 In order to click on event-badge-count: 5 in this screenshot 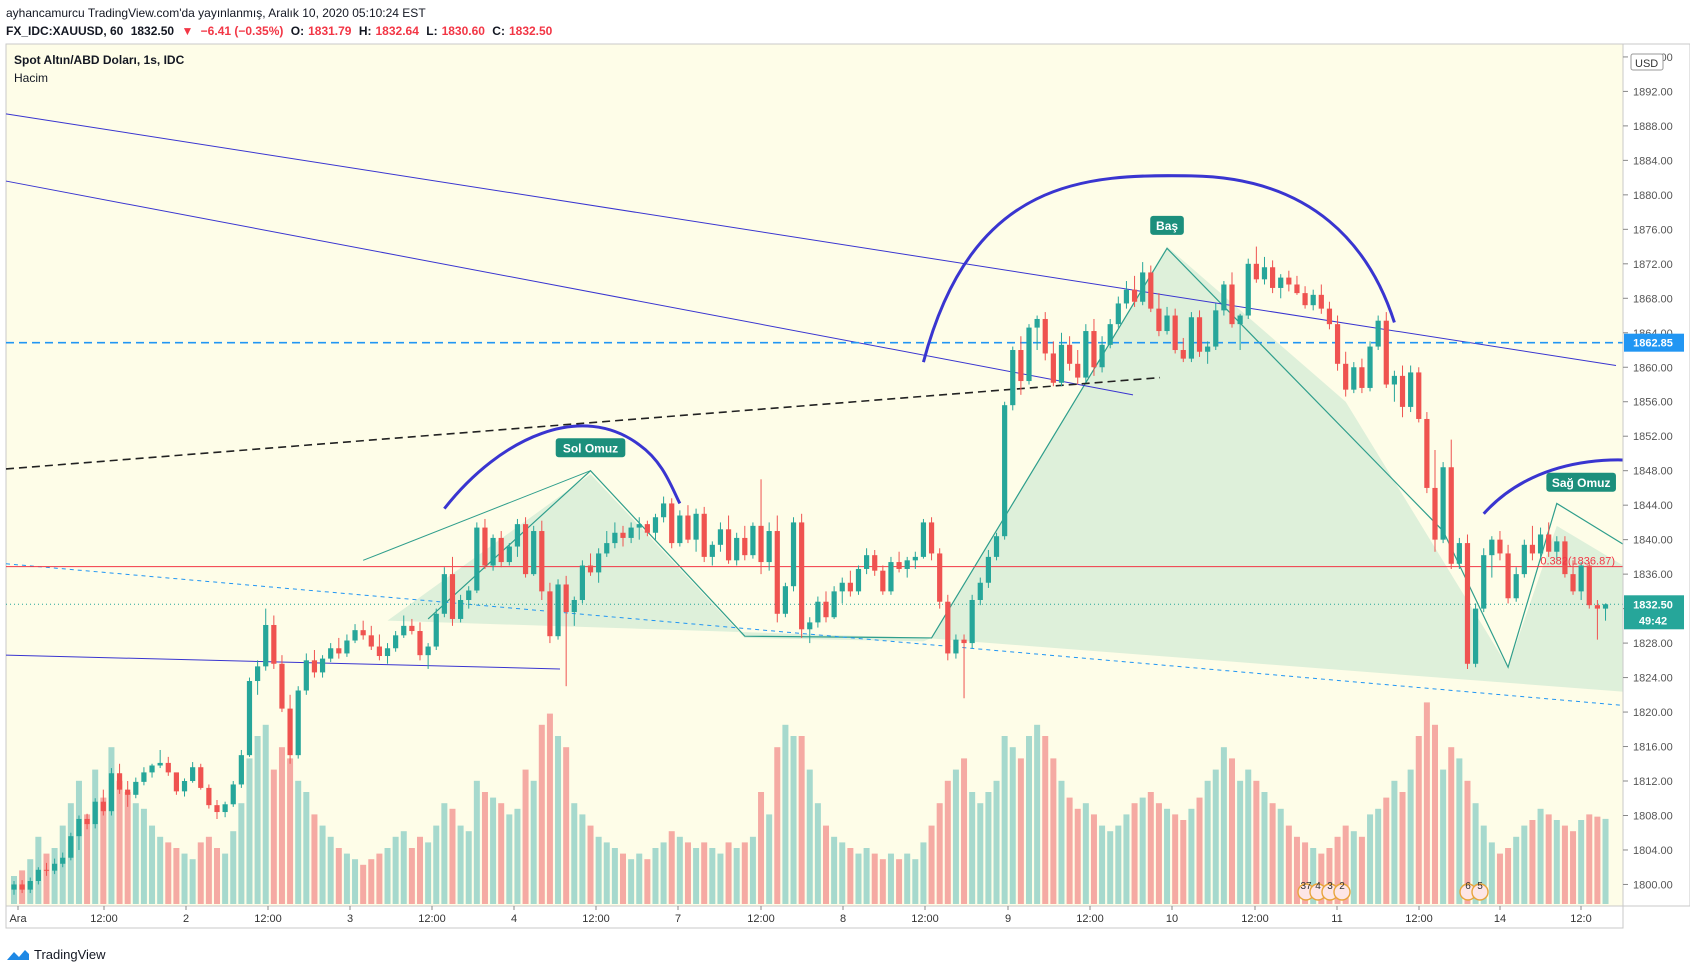, I will do `click(1480, 886)`.